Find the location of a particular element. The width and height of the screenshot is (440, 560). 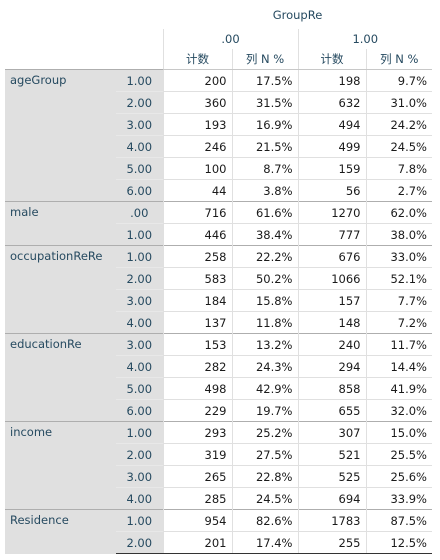

cell-value: 61.6% is located at coordinates (264, 212).